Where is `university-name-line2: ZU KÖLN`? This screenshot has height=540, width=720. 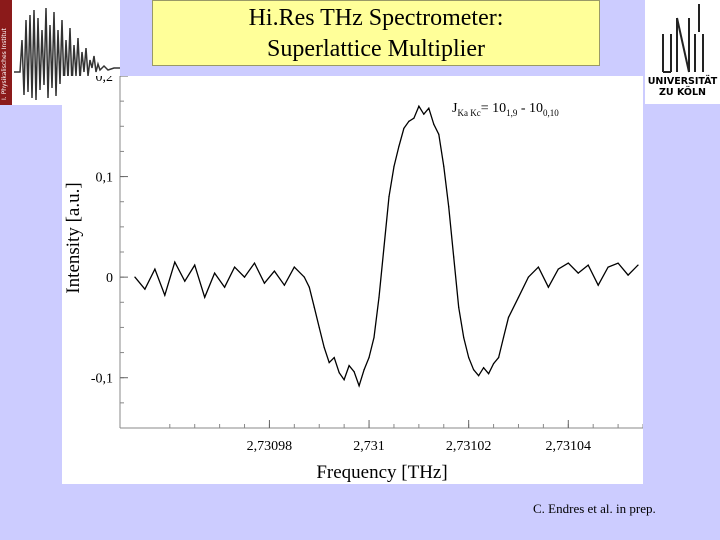
university-name-line2: ZU KÖLN is located at coordinates (682, 92).